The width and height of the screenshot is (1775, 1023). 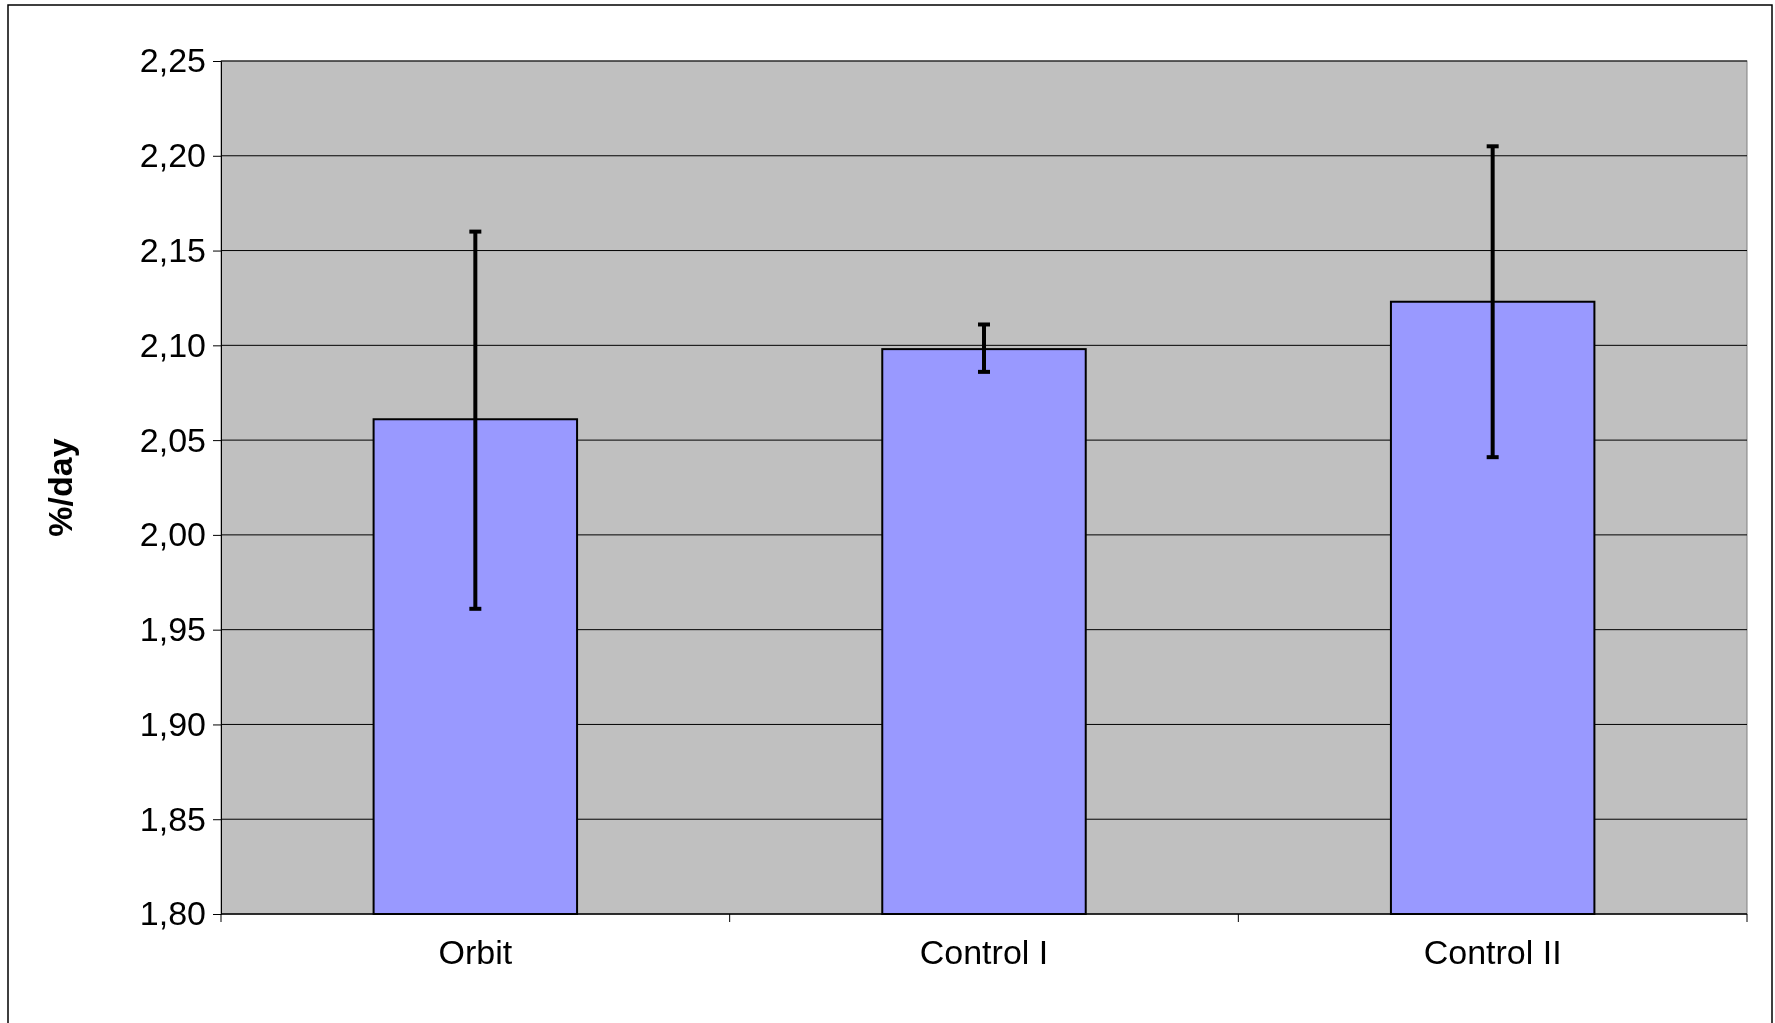 What do you see at coordinates (172, 913) in the screenshot?
I see `y-tick-label: 1,80` at bounding box center [172, 913].